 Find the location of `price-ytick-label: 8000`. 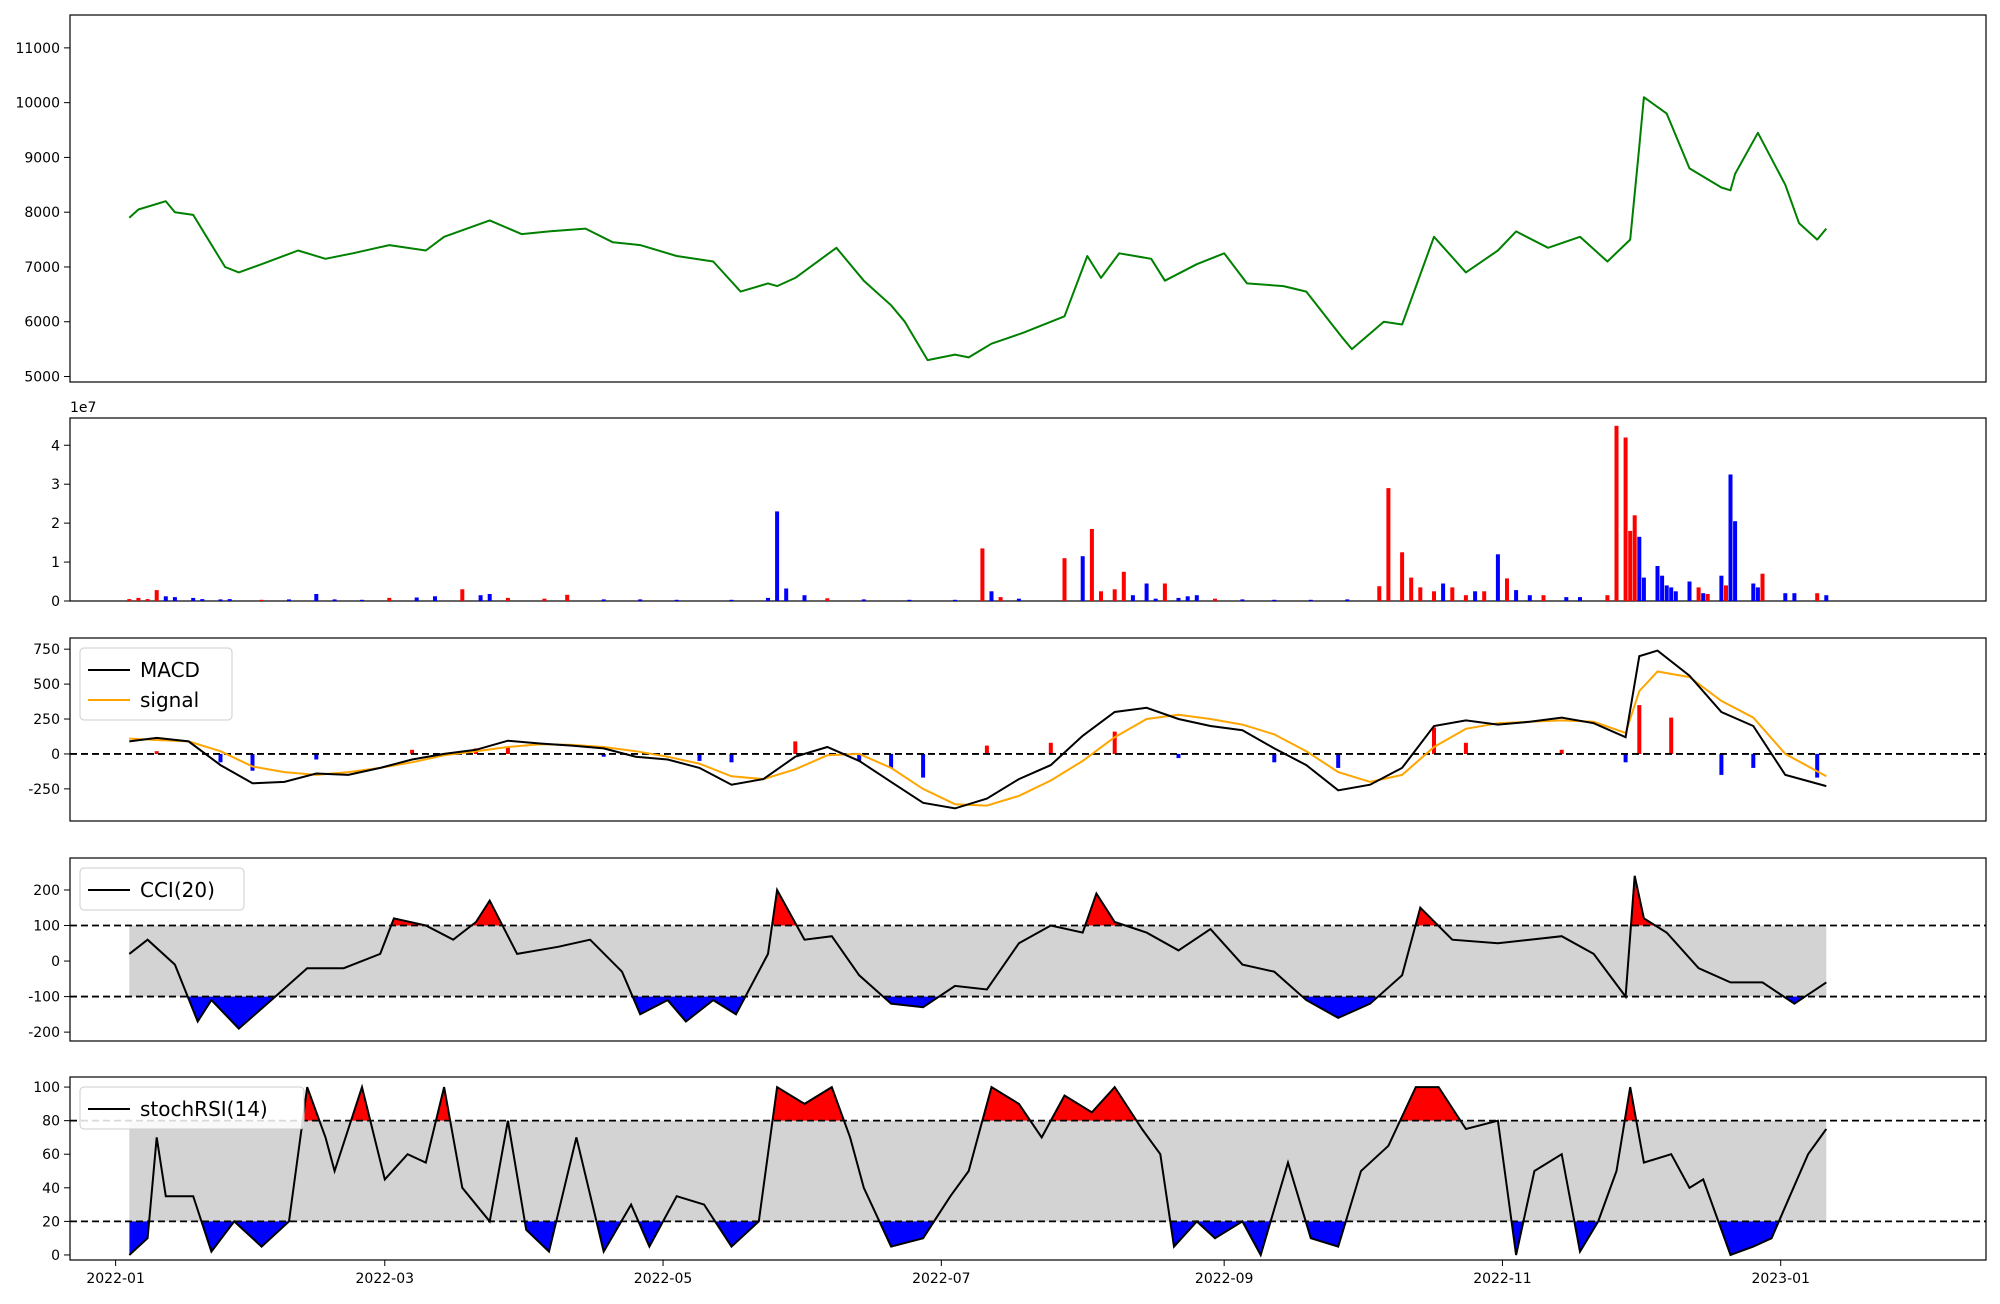

price-ytick-label: 8000 is located at coordinates (42, 213).